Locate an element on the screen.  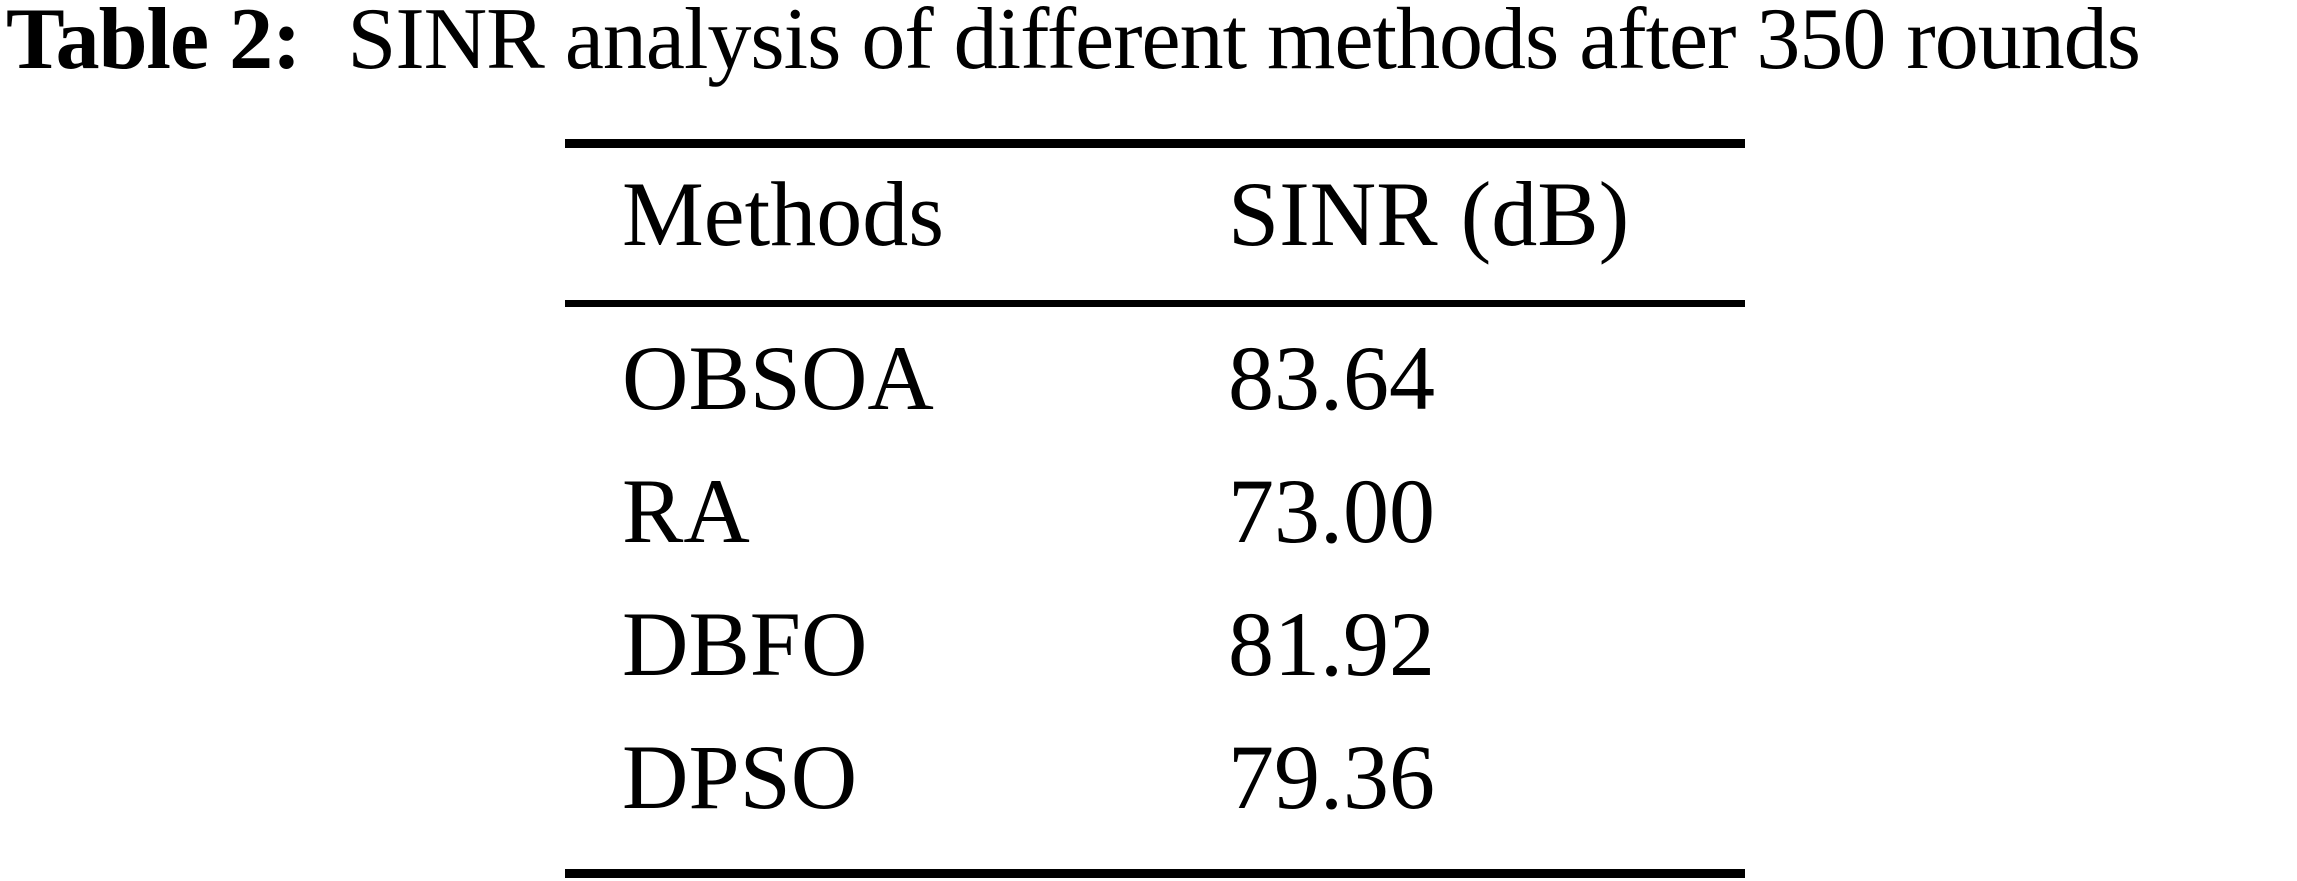
table-row: OBSOA 83.64 is located at coordinates (1155, 373).